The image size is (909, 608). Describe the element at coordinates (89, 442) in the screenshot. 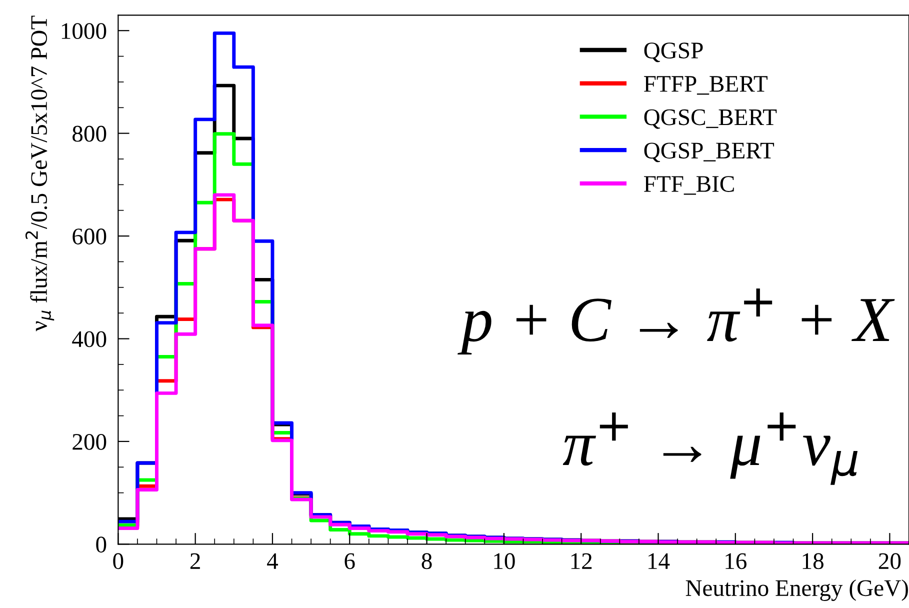

I see `y-tick-label: 200` at that location.